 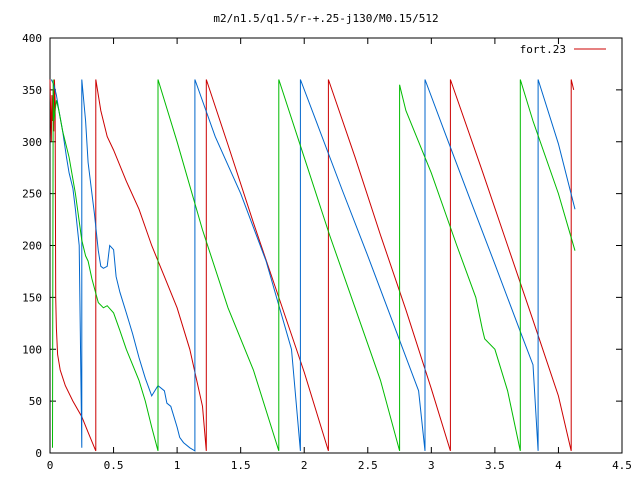 What do you see at coordinates (543, 49) in the screenshot?
I see `legend-label: fort.23` at bounding box center [543, 49].